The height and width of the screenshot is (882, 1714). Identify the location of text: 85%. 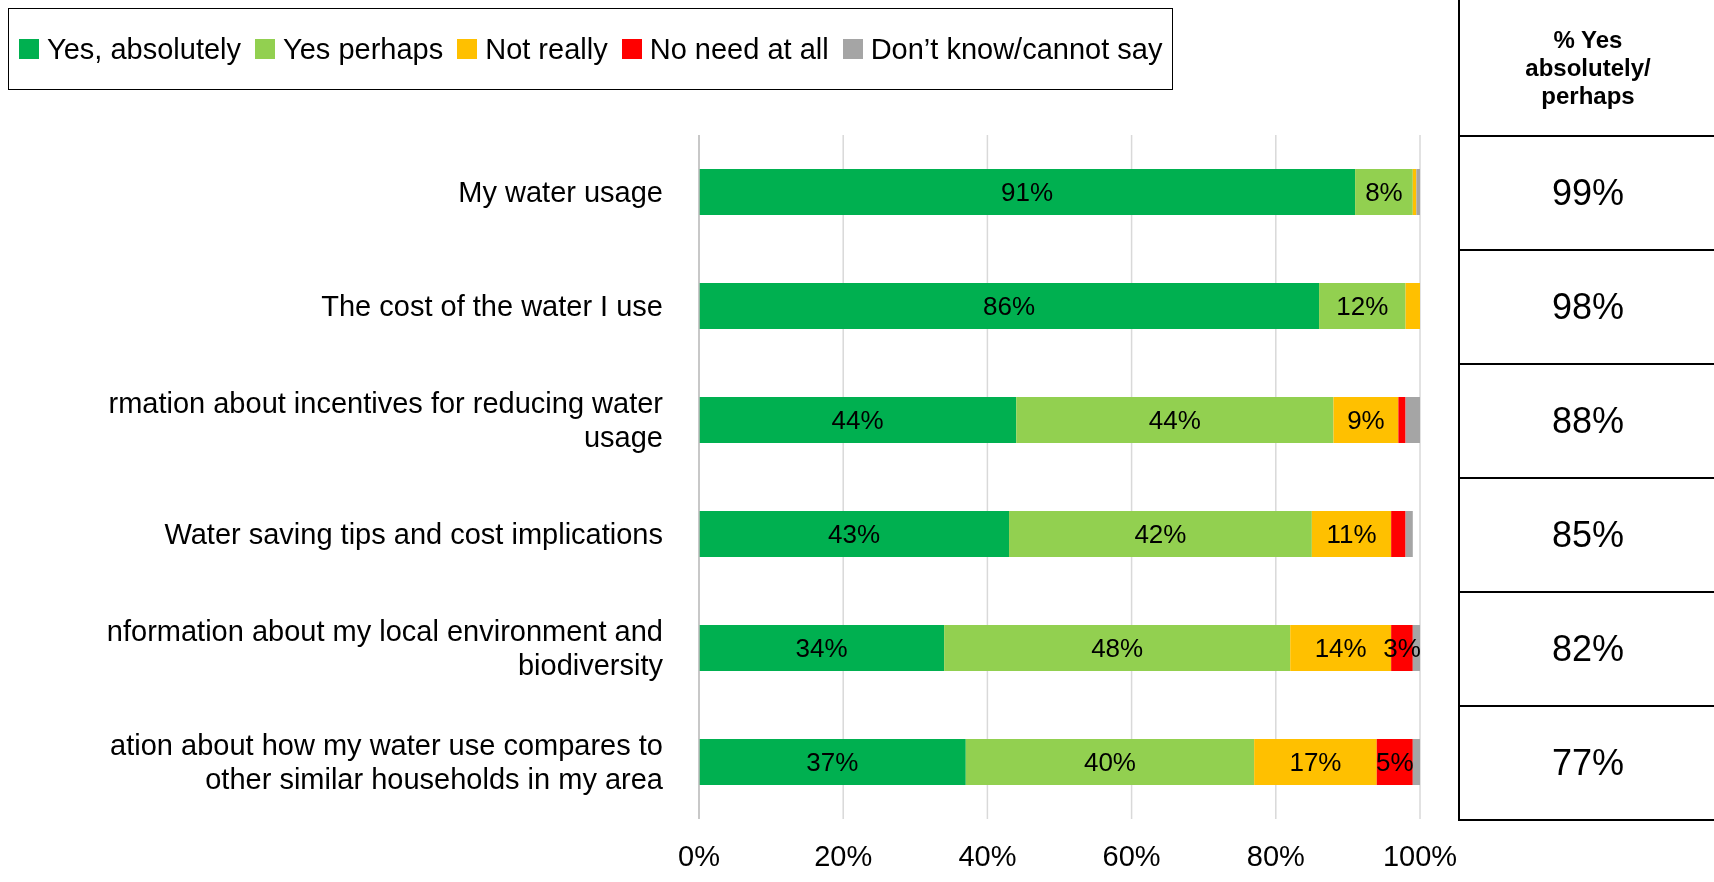
(1587, 534).